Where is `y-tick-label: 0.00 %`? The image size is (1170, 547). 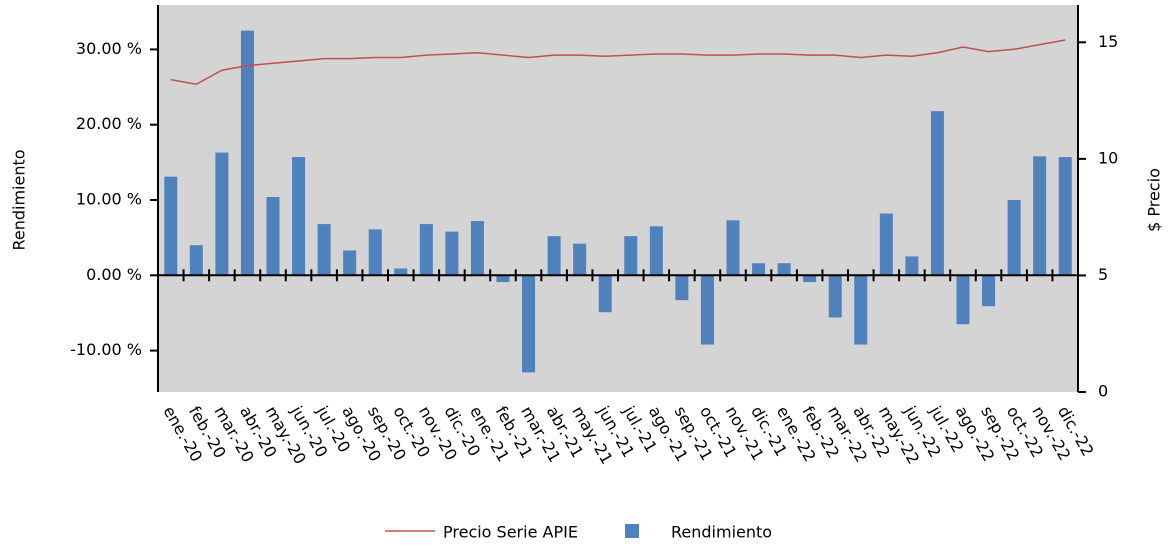 y-tick-label: 0.00 % is located at coordinates (114, 274).